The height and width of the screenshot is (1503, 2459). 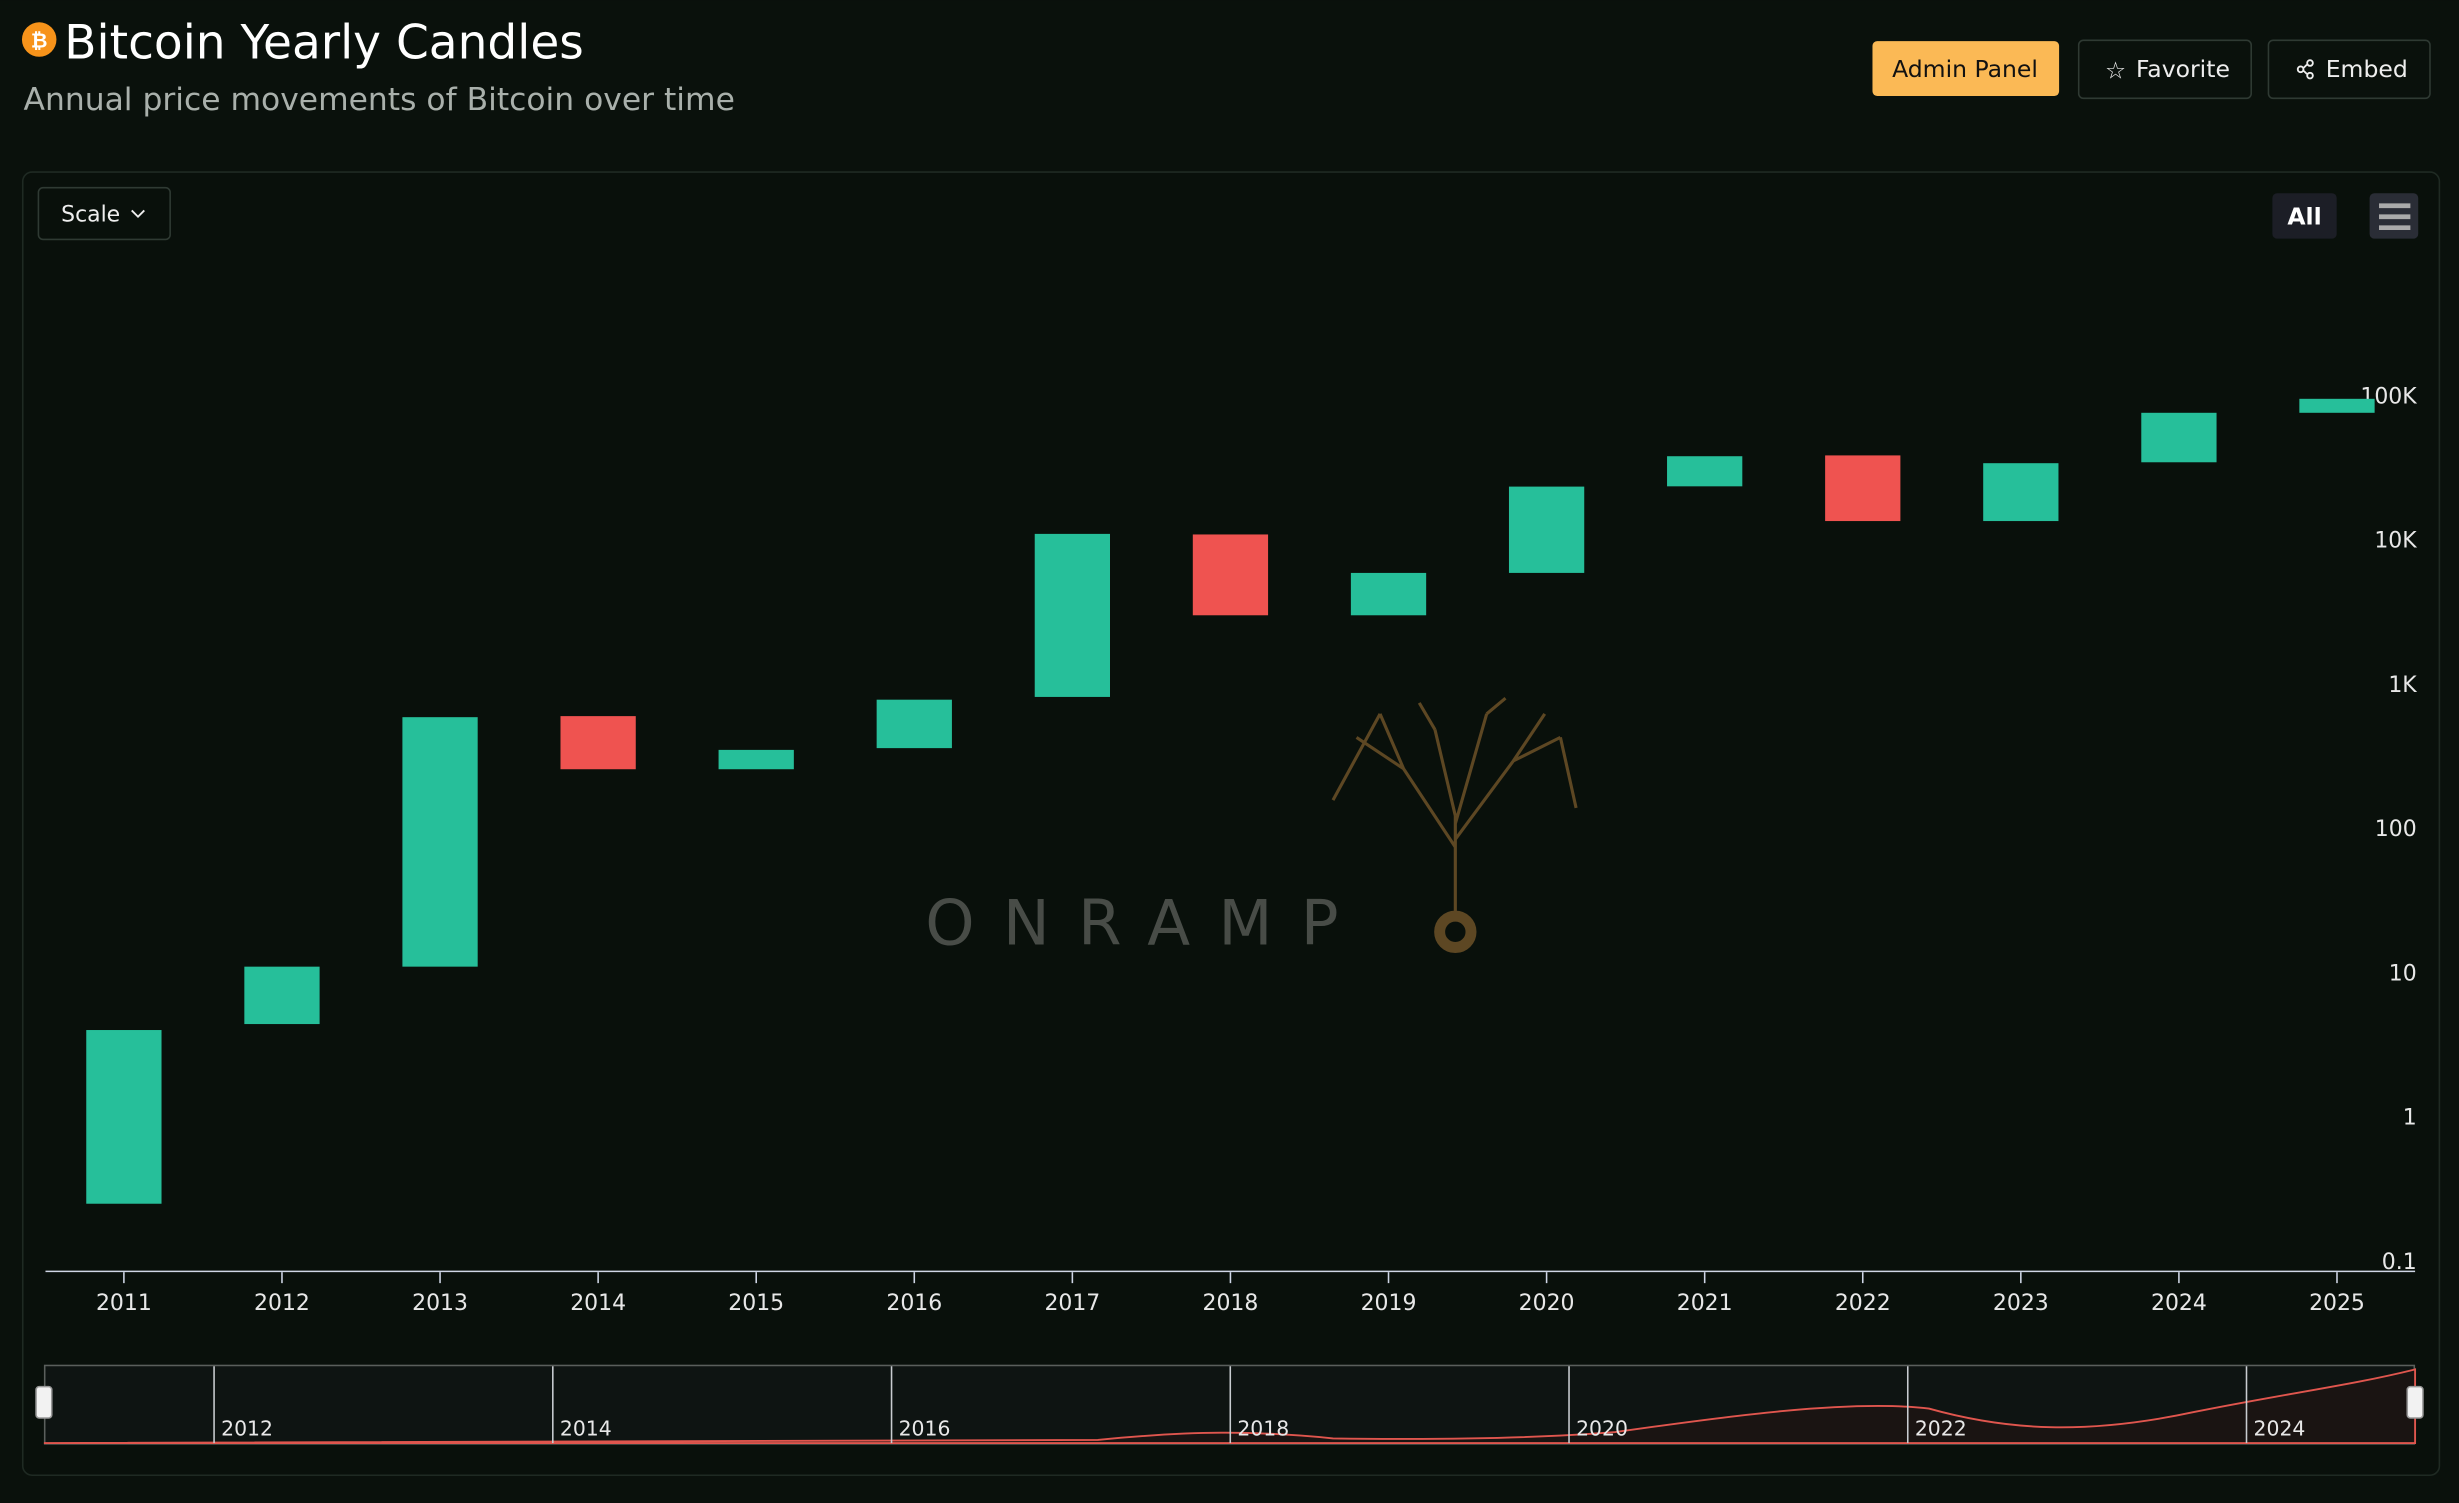 What do you see at coordinates (90, 214) in the screenshot?
I see `scale-dropdown-label: Scale` at bounding box center [90, 214].